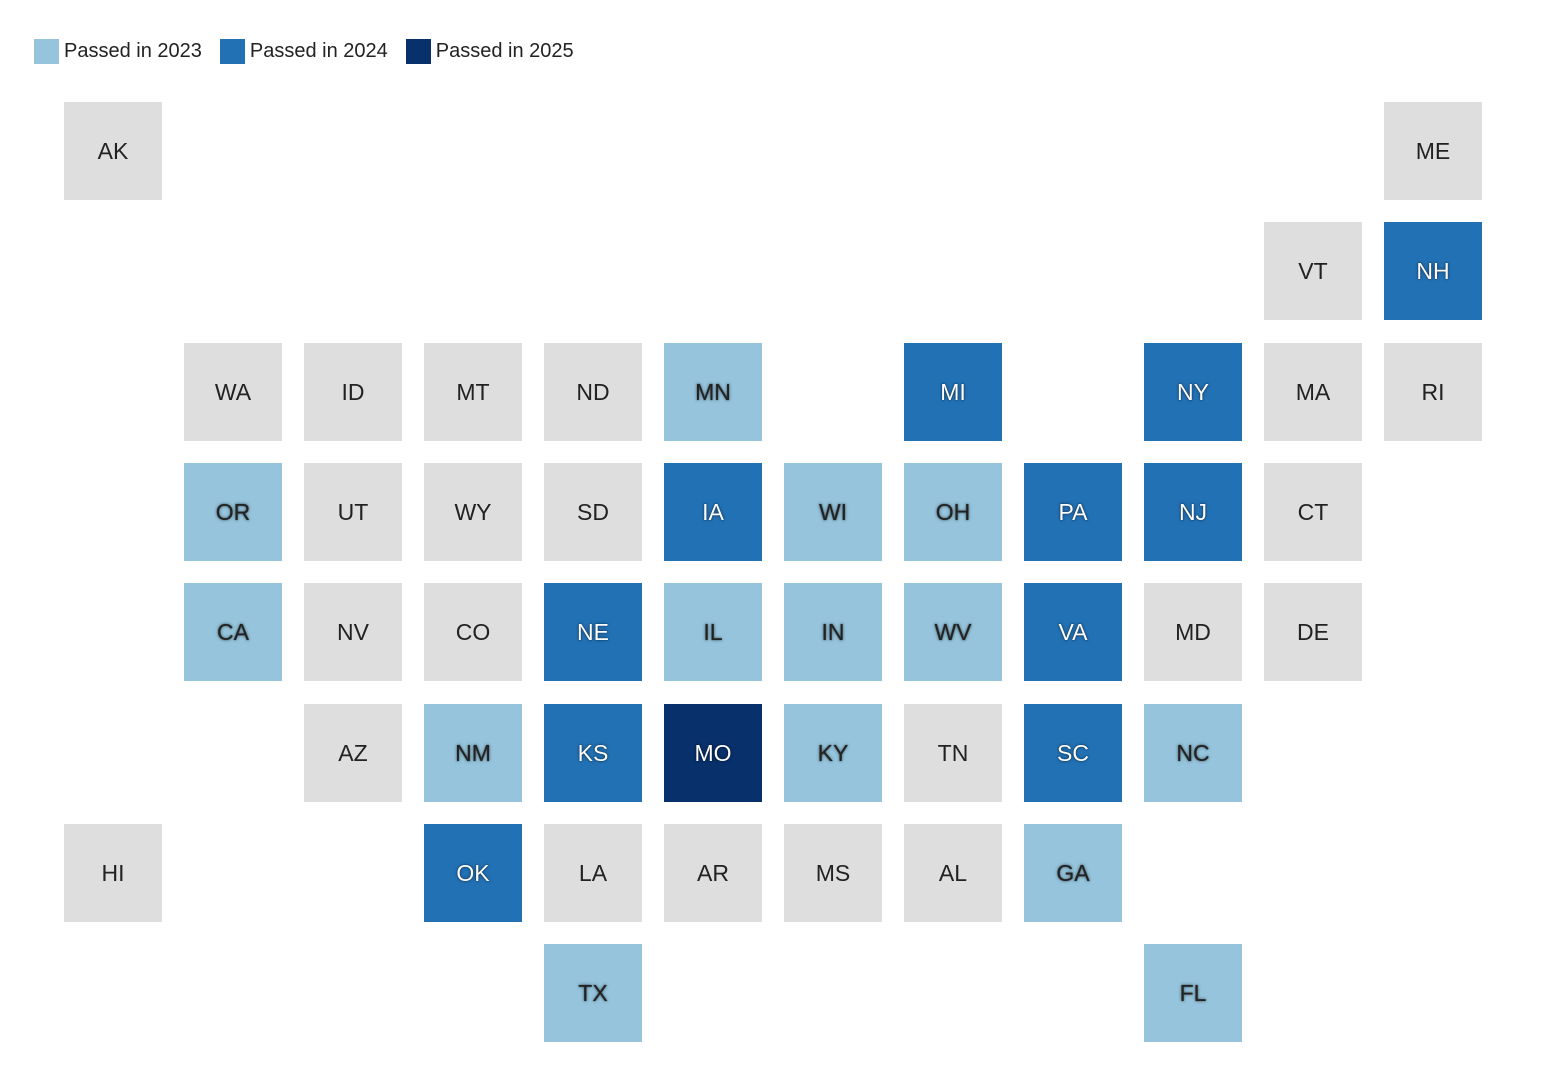 The width and height of the screenshot is (1547, 1085). I want to click on state-tile-wv: WV, so click(953, 632).